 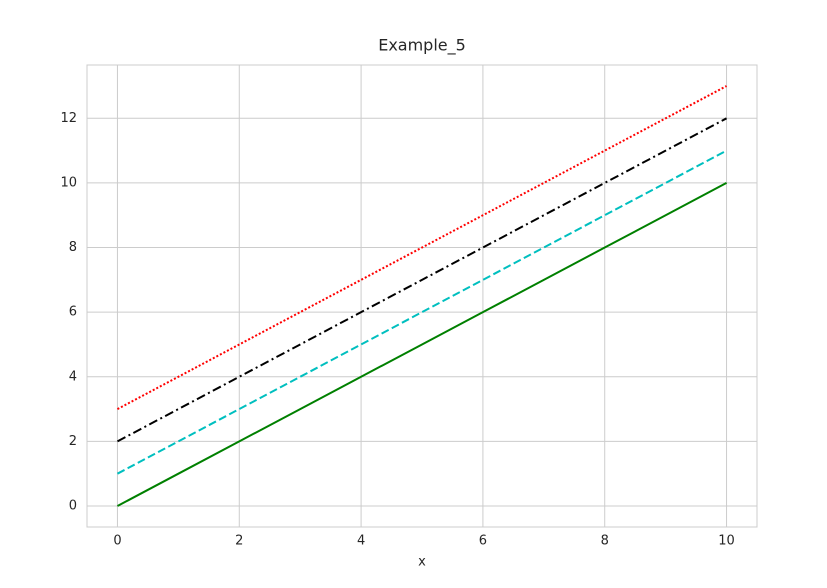 What do you see at coordinates (73, 441) in the screenshot?
I see `y-tick-label: 2` at bounding box center [73, 441].